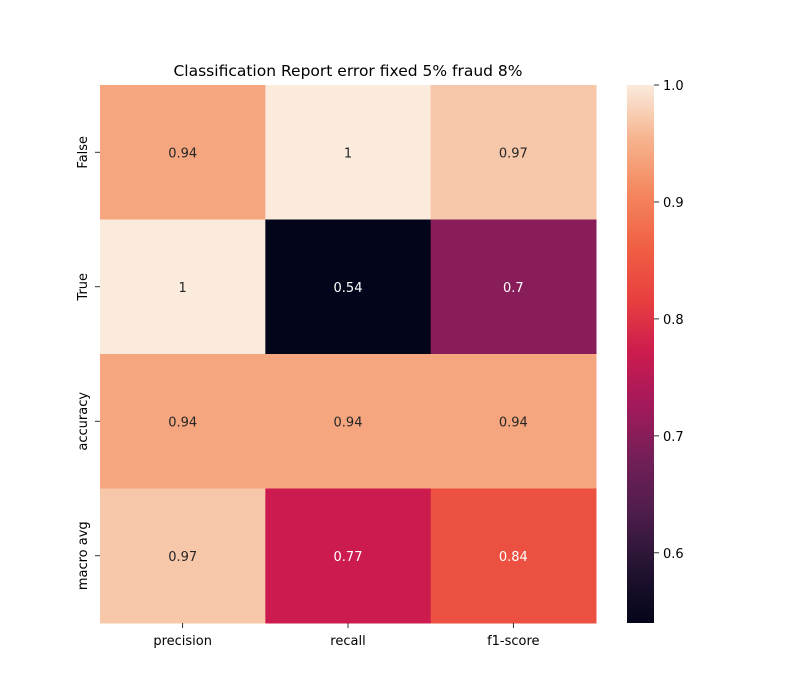 The width and height of the screenshot is (800, 700). Describe the element at coordinates (83, 287) in the screenshot. I see `y-tick-label: True` at that location.